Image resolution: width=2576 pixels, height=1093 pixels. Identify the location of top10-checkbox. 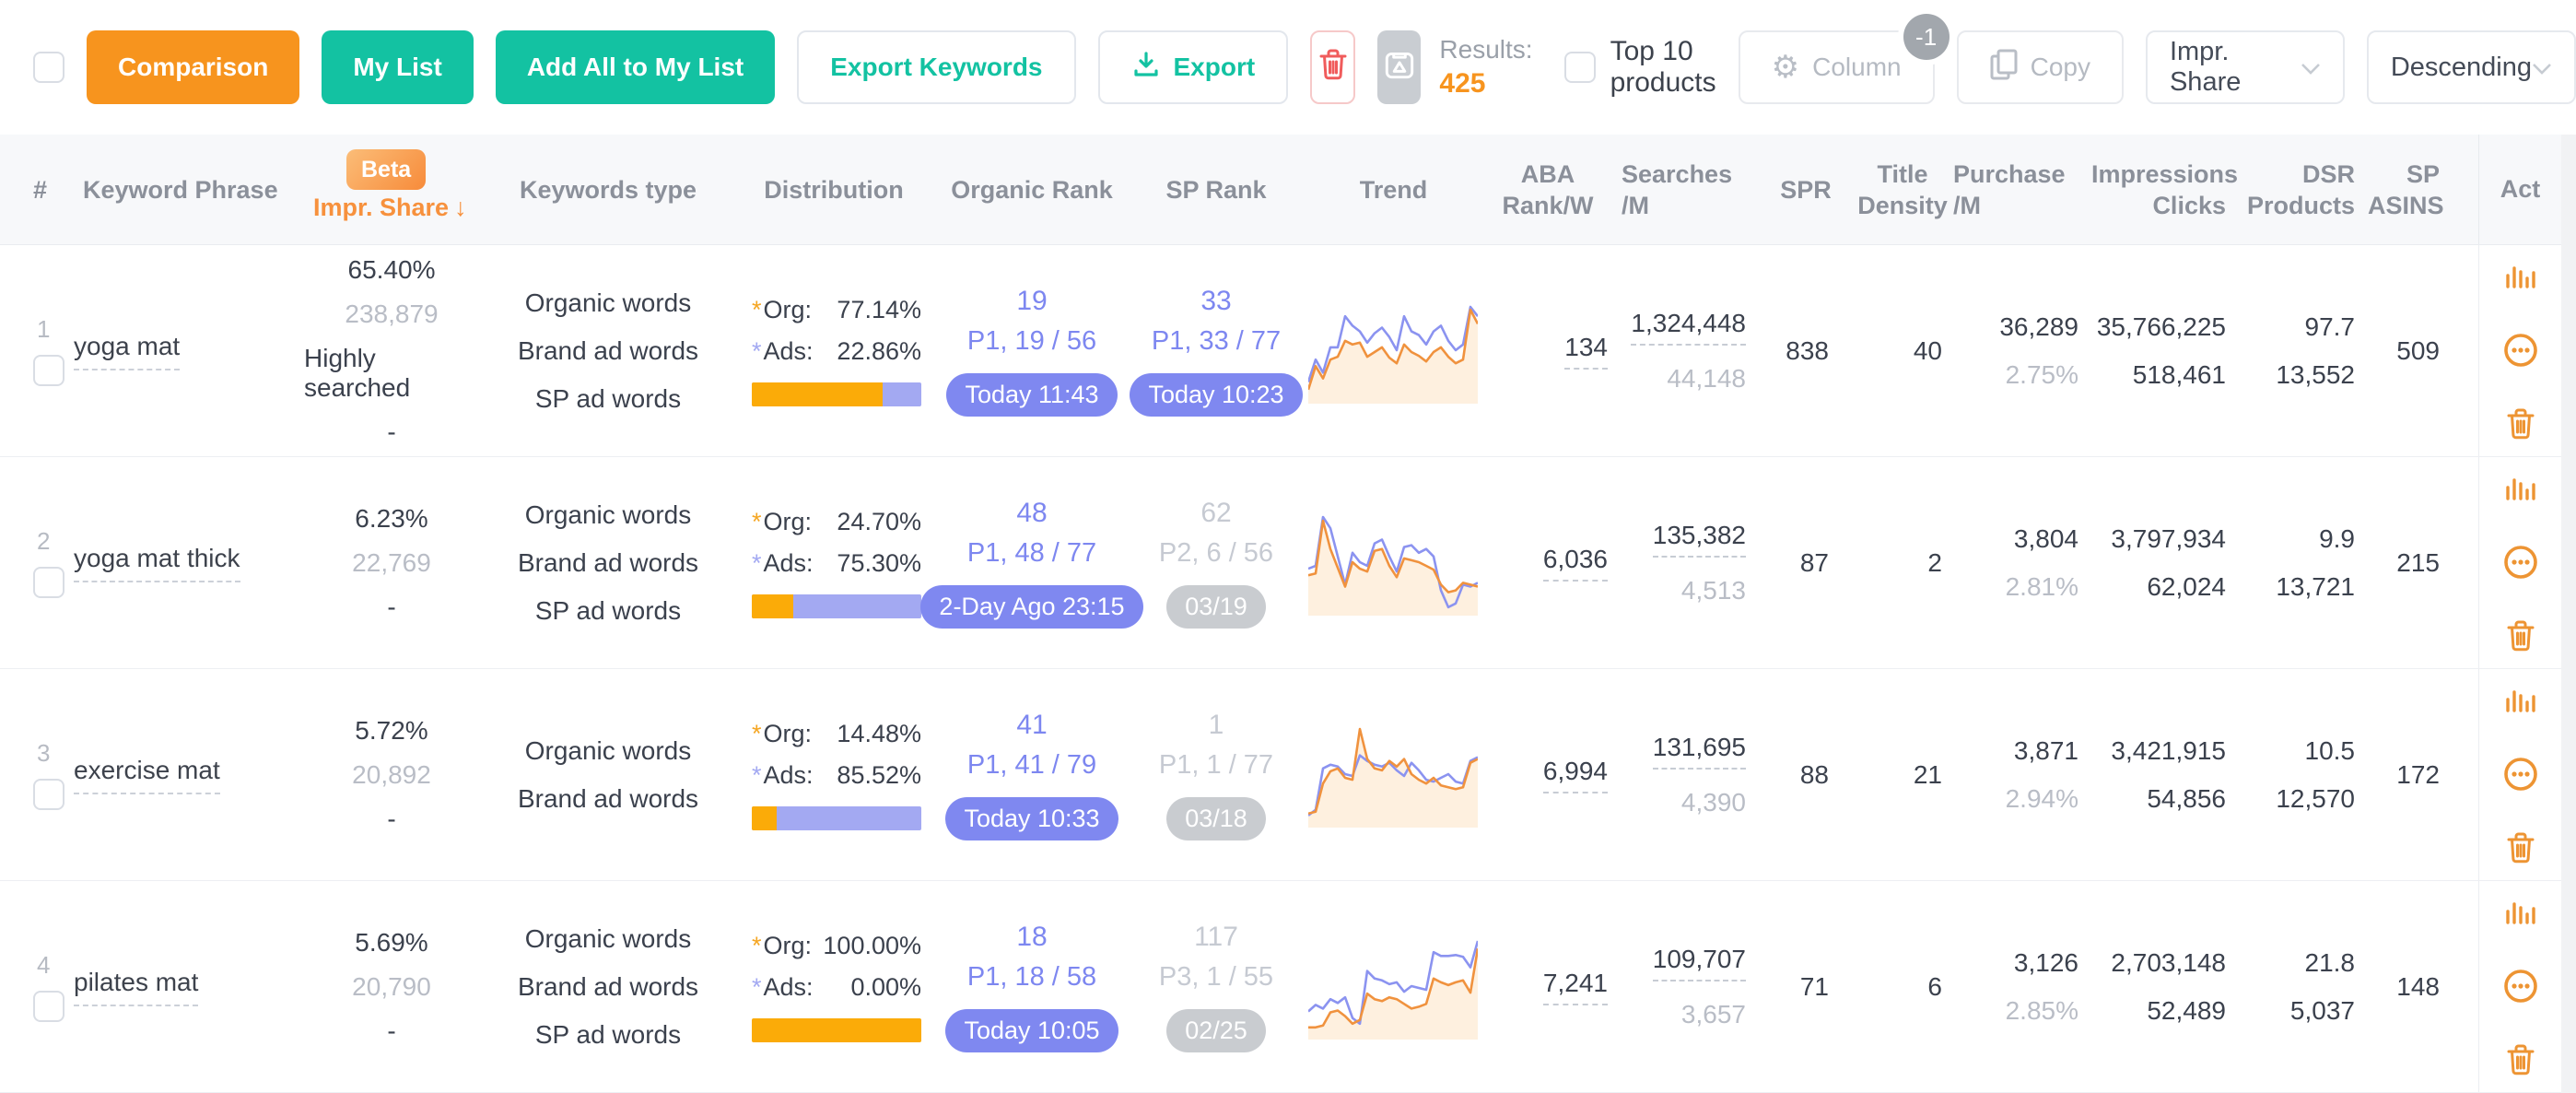
(1579, 67).